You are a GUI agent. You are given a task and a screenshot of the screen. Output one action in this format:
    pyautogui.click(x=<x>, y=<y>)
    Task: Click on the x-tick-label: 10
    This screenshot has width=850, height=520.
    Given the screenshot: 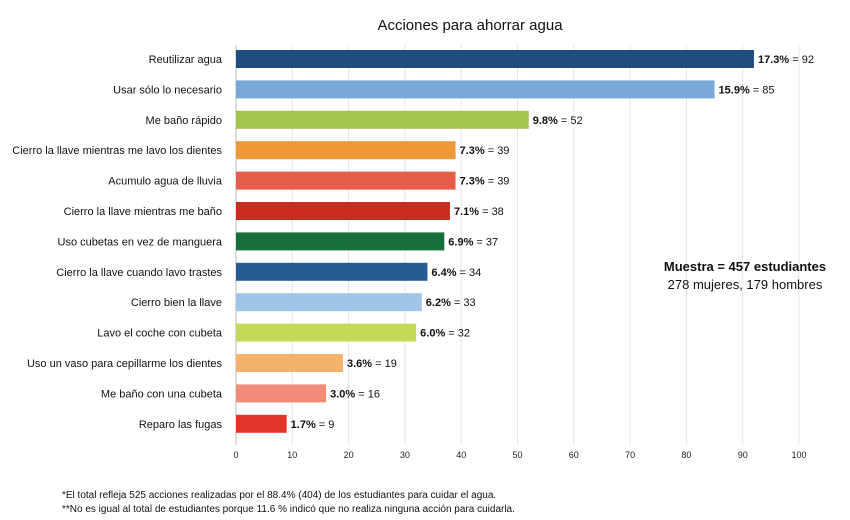 What is the action you would take?
    pyautogui.click(x=292, y=455)
    